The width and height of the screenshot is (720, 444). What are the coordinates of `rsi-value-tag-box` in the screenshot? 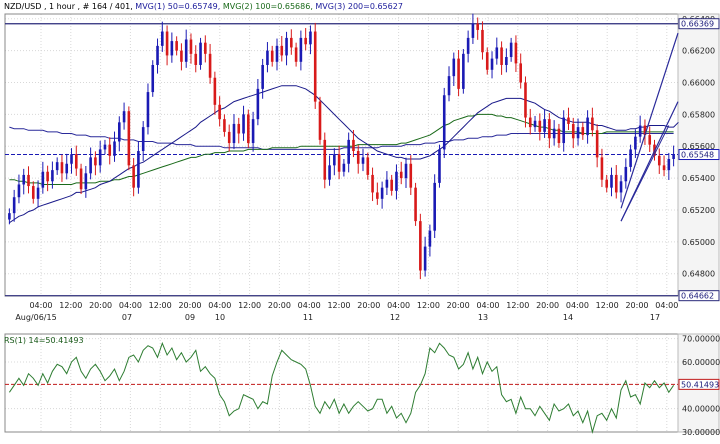 It's located at (699, 384).